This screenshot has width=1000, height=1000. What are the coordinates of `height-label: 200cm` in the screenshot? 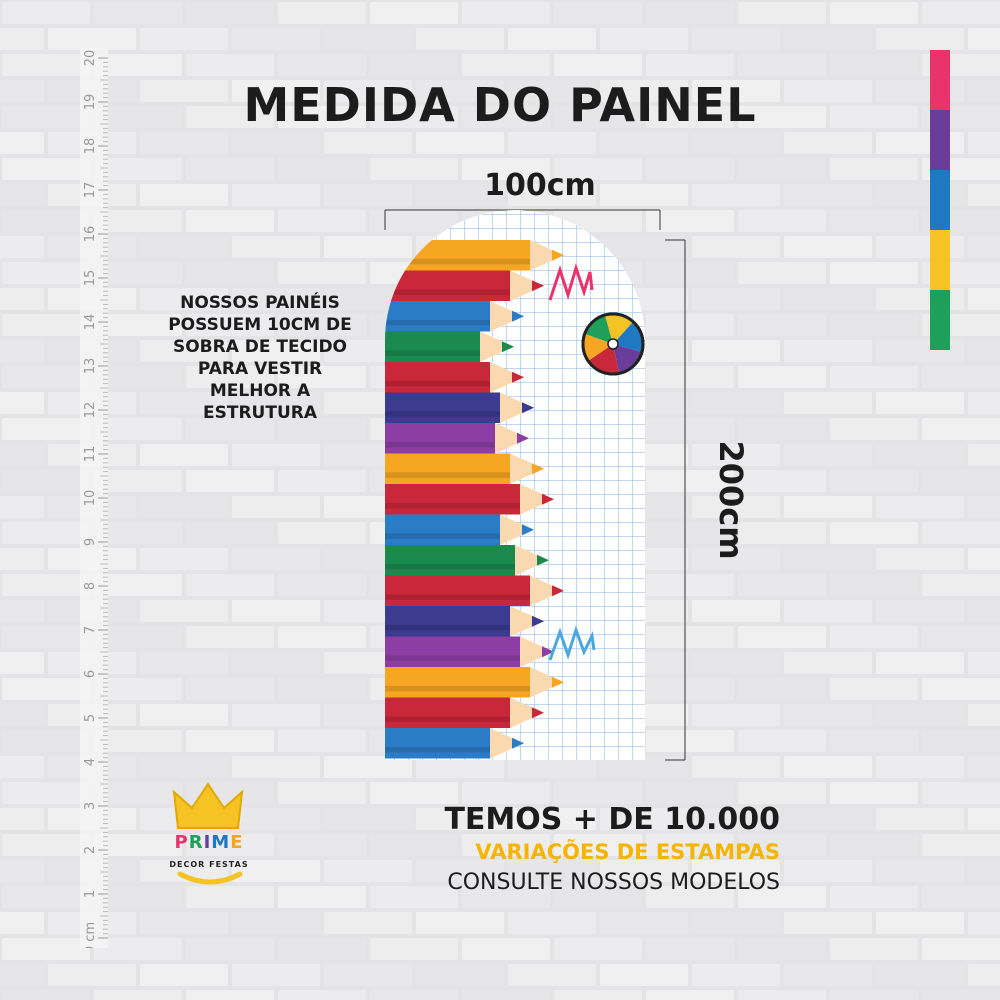 It's located at (731, 500).